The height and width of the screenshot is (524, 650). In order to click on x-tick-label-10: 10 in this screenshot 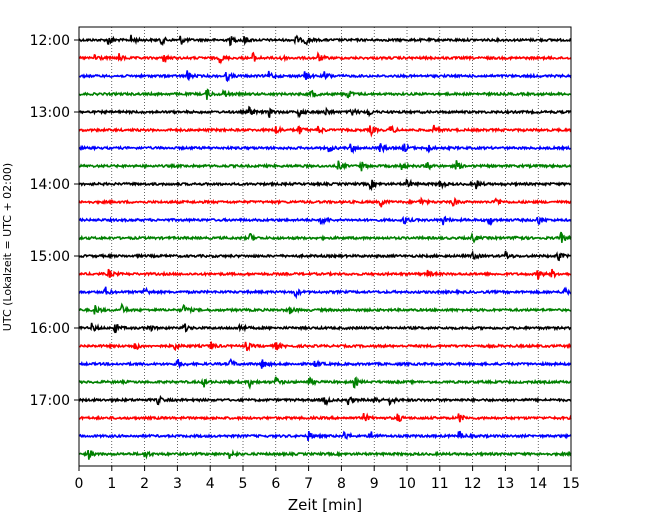, I will do `click(407, 484)`.